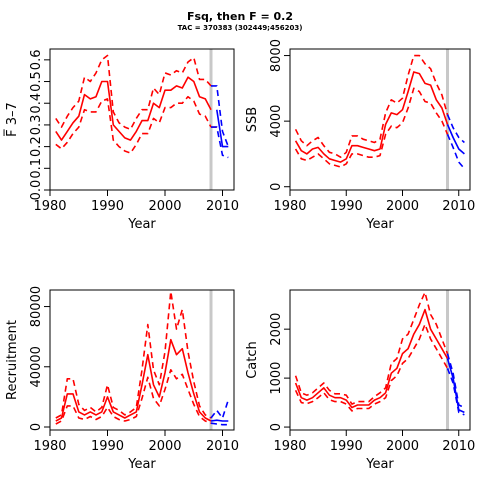 This screenshot has width=480, height=480. What do you see at coordinates (107, 446) in the screenshot?
I see `recruitment-x-tick-label: 1990` at bounding box center [107, 446].